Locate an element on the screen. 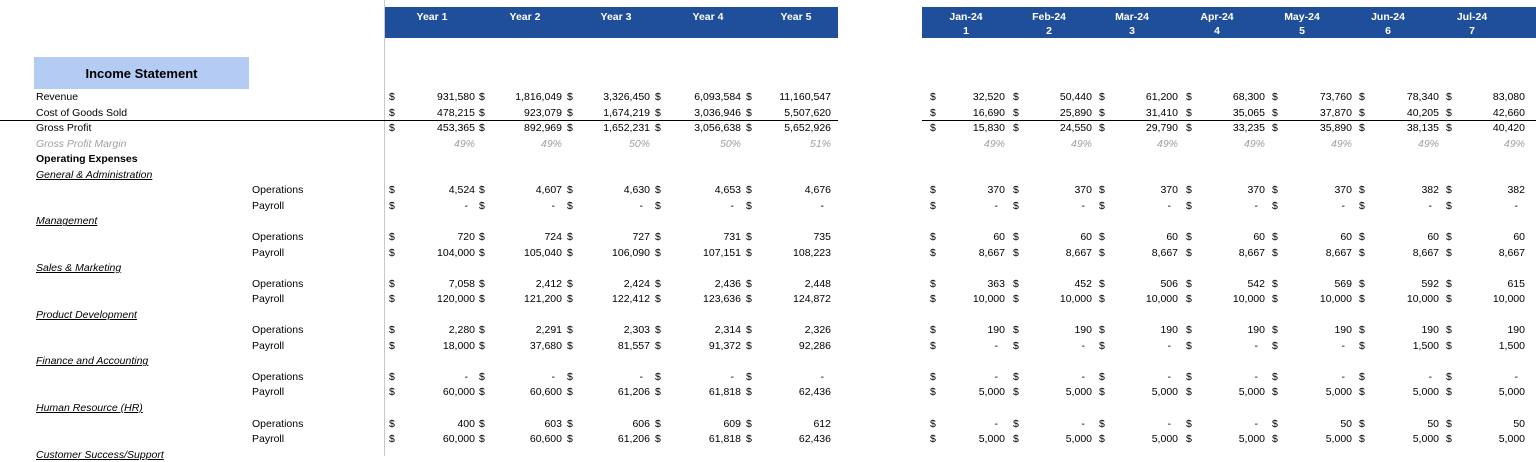 This screenshot has width=1536, height=462. month-number: 7 is located at coordinates (1472, 31).